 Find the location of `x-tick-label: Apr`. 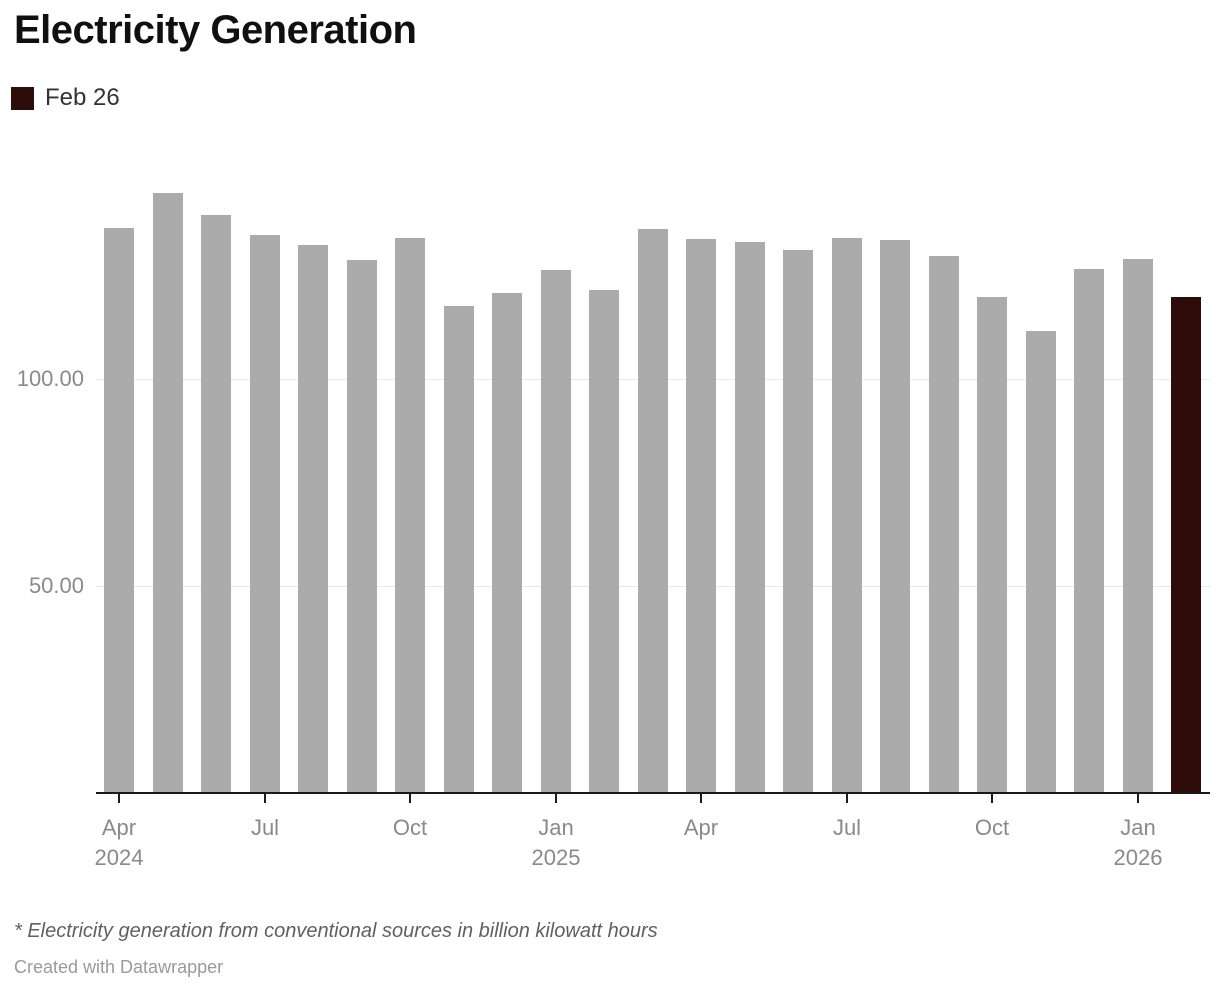

x-tick-label: Apr is located at coordinates (701, 827).